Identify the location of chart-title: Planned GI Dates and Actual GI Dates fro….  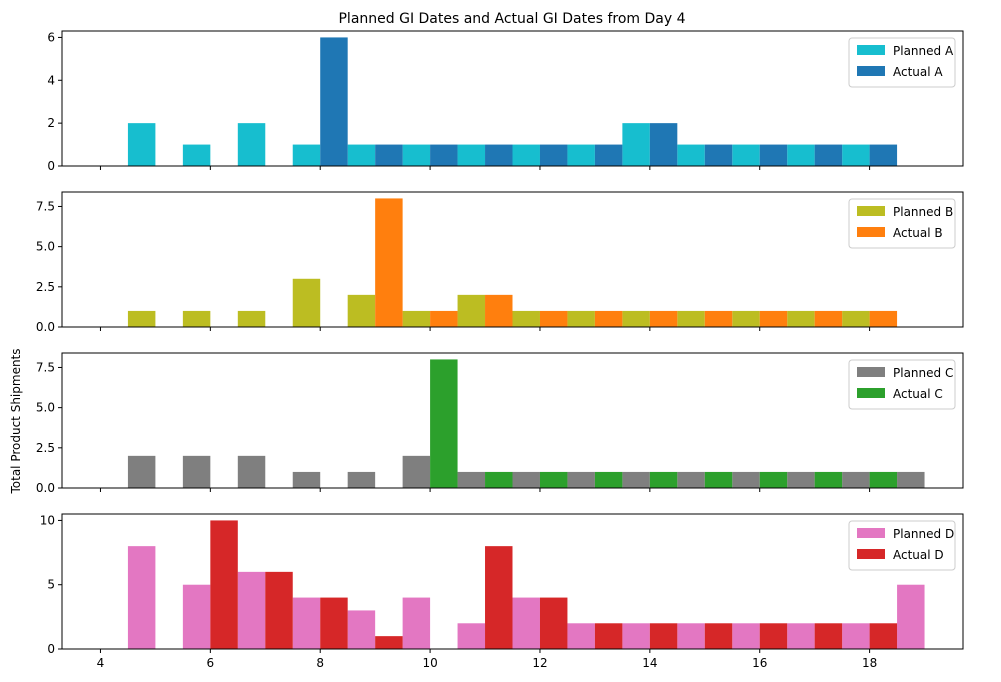
(511, 19).